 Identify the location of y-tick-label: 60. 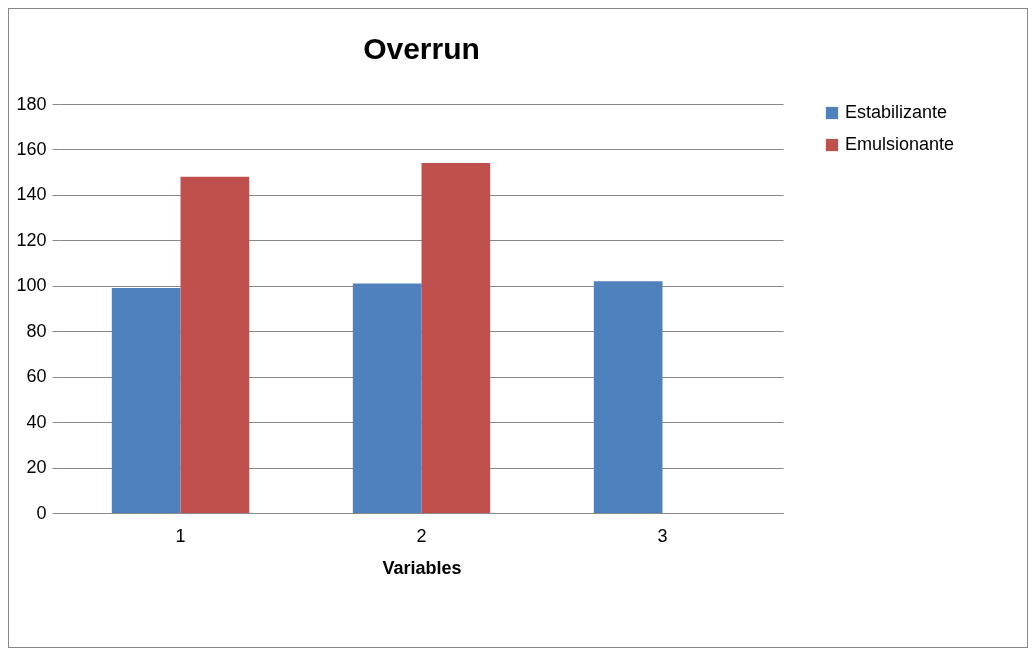
(36, 376).